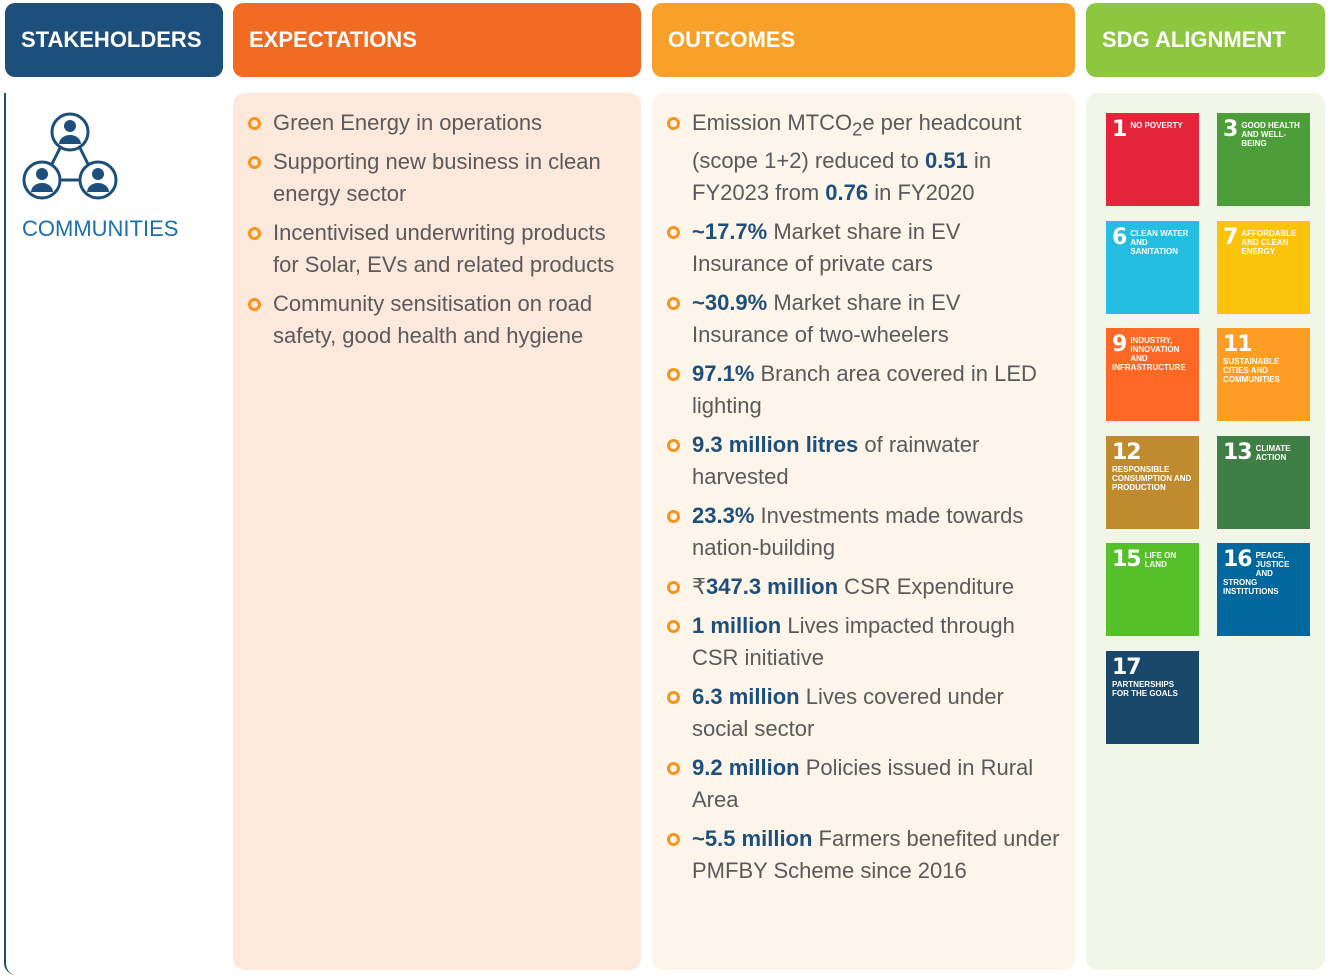 The image size is (1329, 979). I want to click on sdg-name: CLIMATE ACTION, so click(1273, 452).